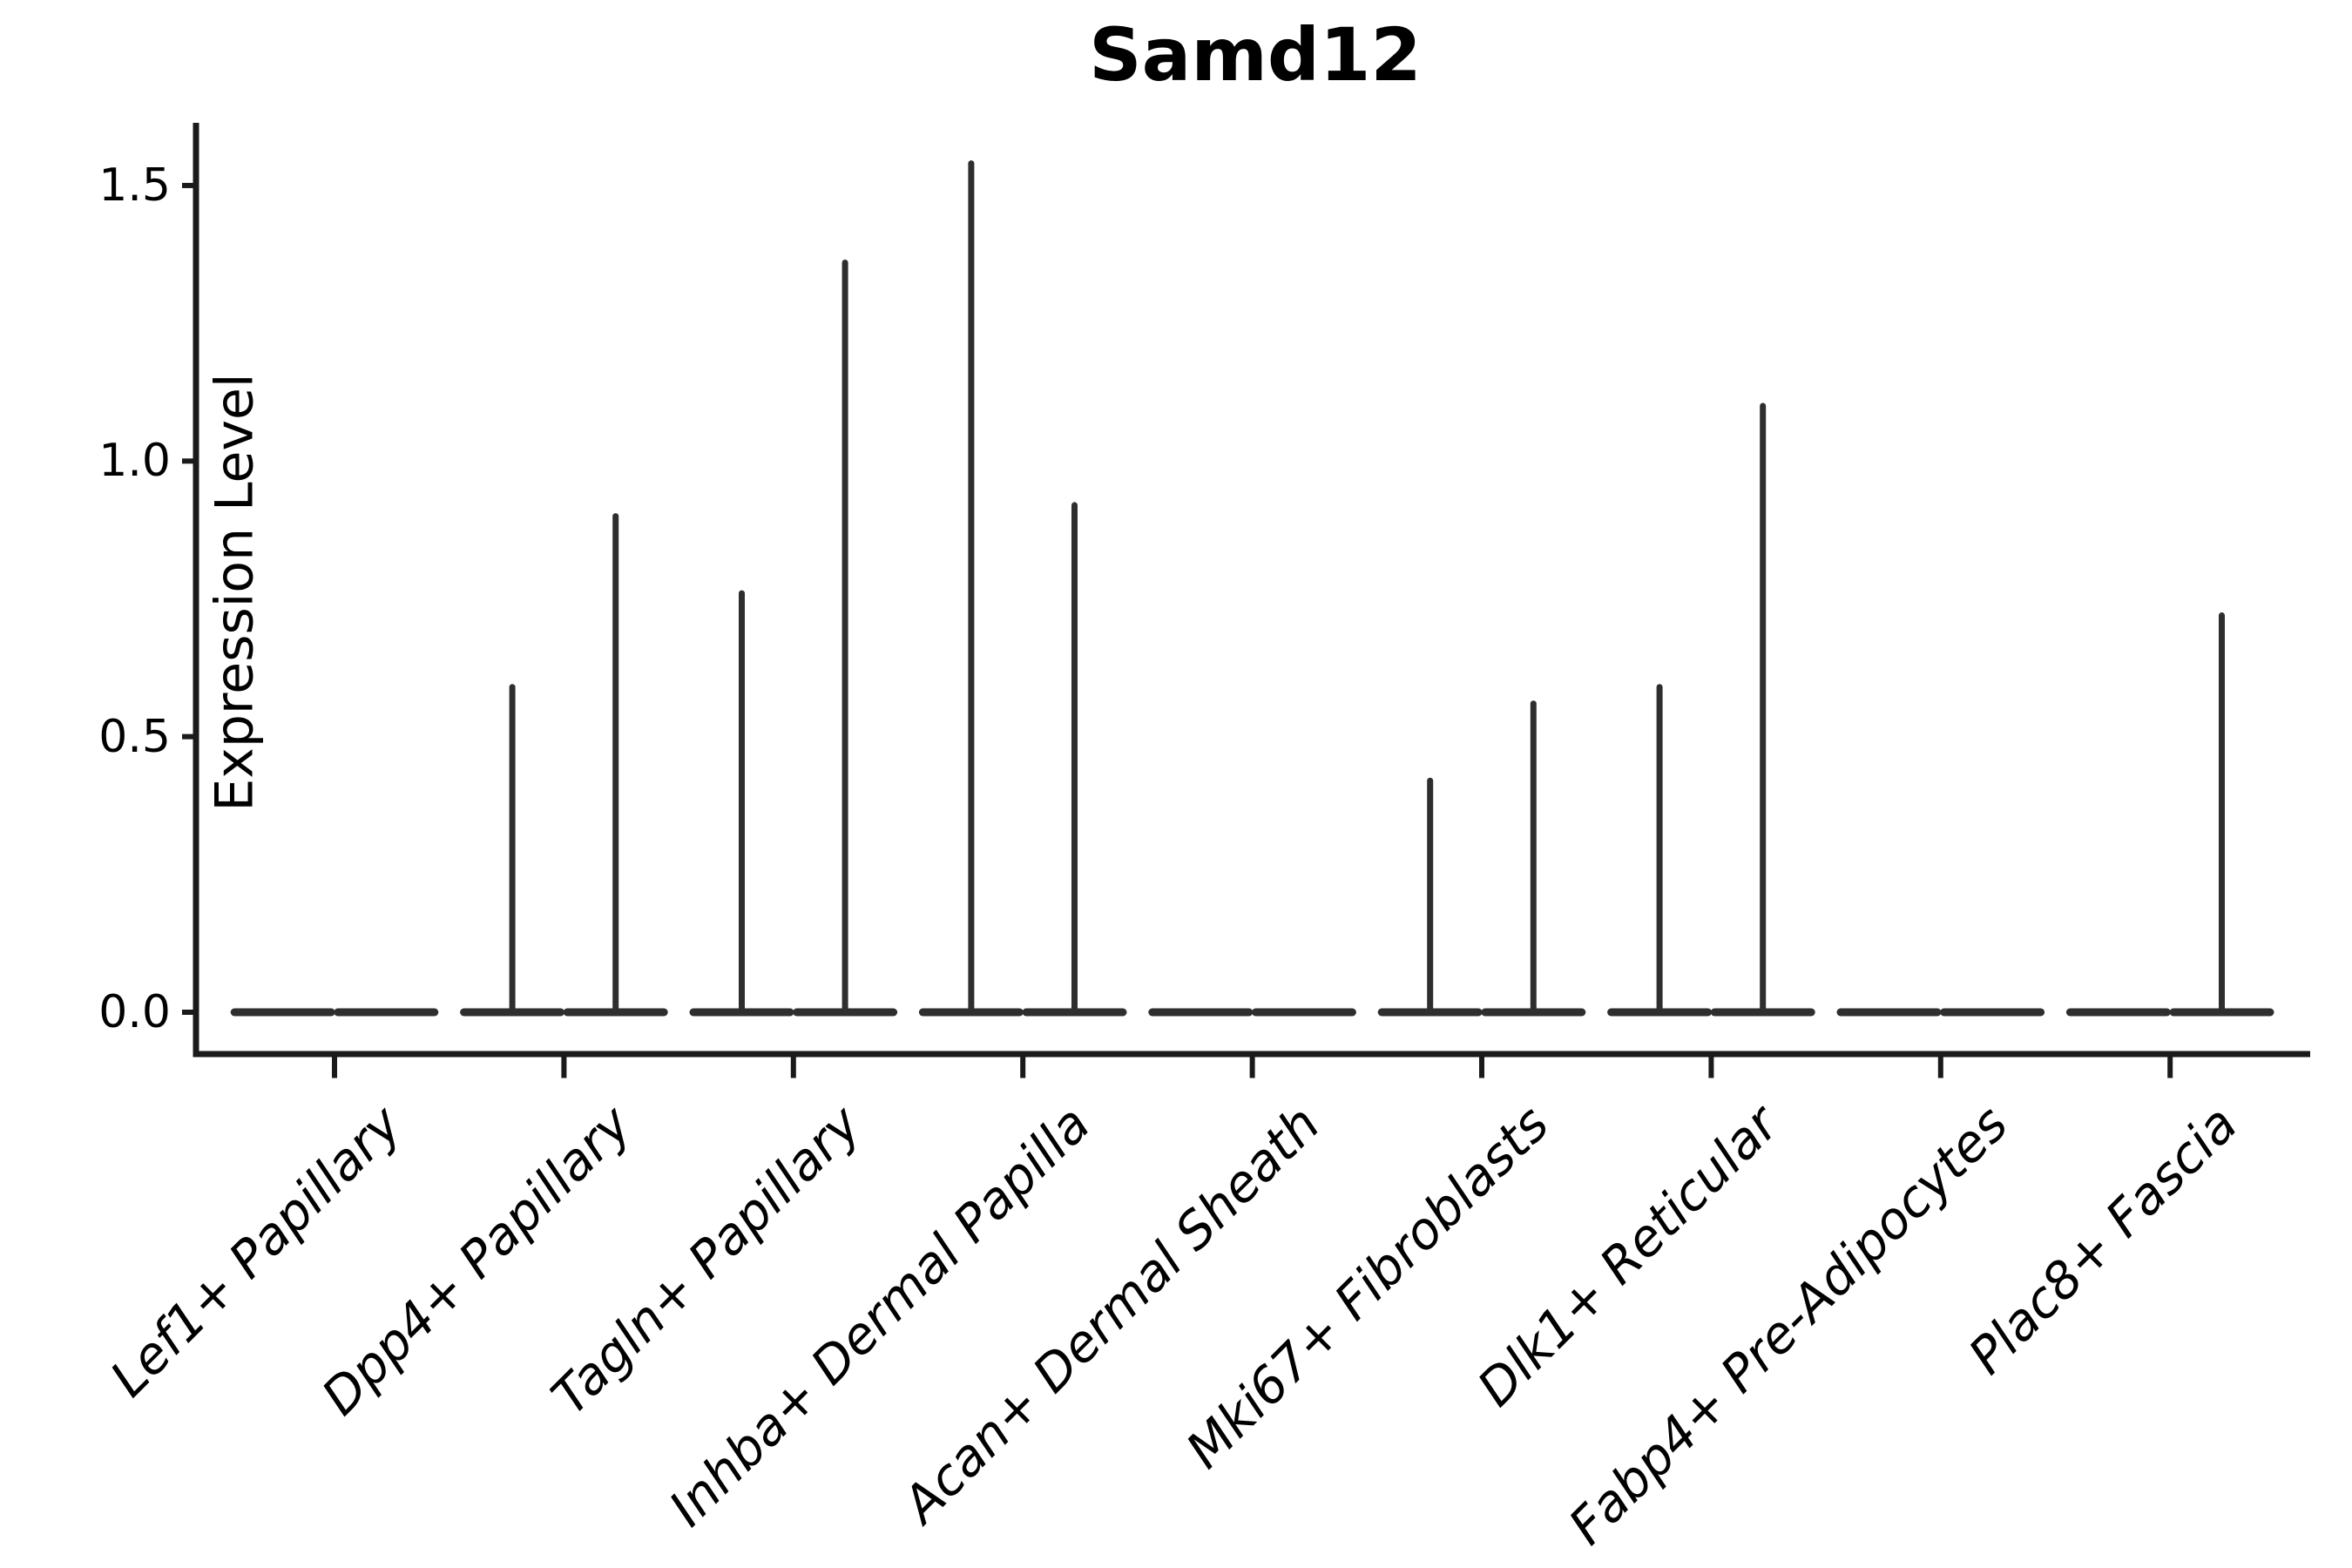  What do you see at coordinates (134, 185) in the screenshot?
I see `y-tick-label: 1.5` at bounding box center [134, 185].